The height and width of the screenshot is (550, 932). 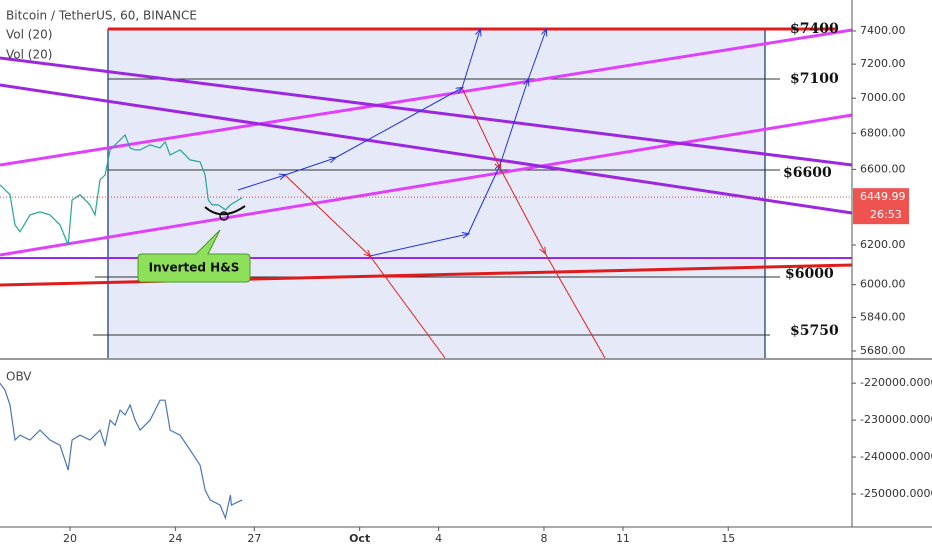 What do you see at coordinates (883, 196) in the screenshot?
I see `last-price-label: 6449.99` at bounding box center [883, 196].